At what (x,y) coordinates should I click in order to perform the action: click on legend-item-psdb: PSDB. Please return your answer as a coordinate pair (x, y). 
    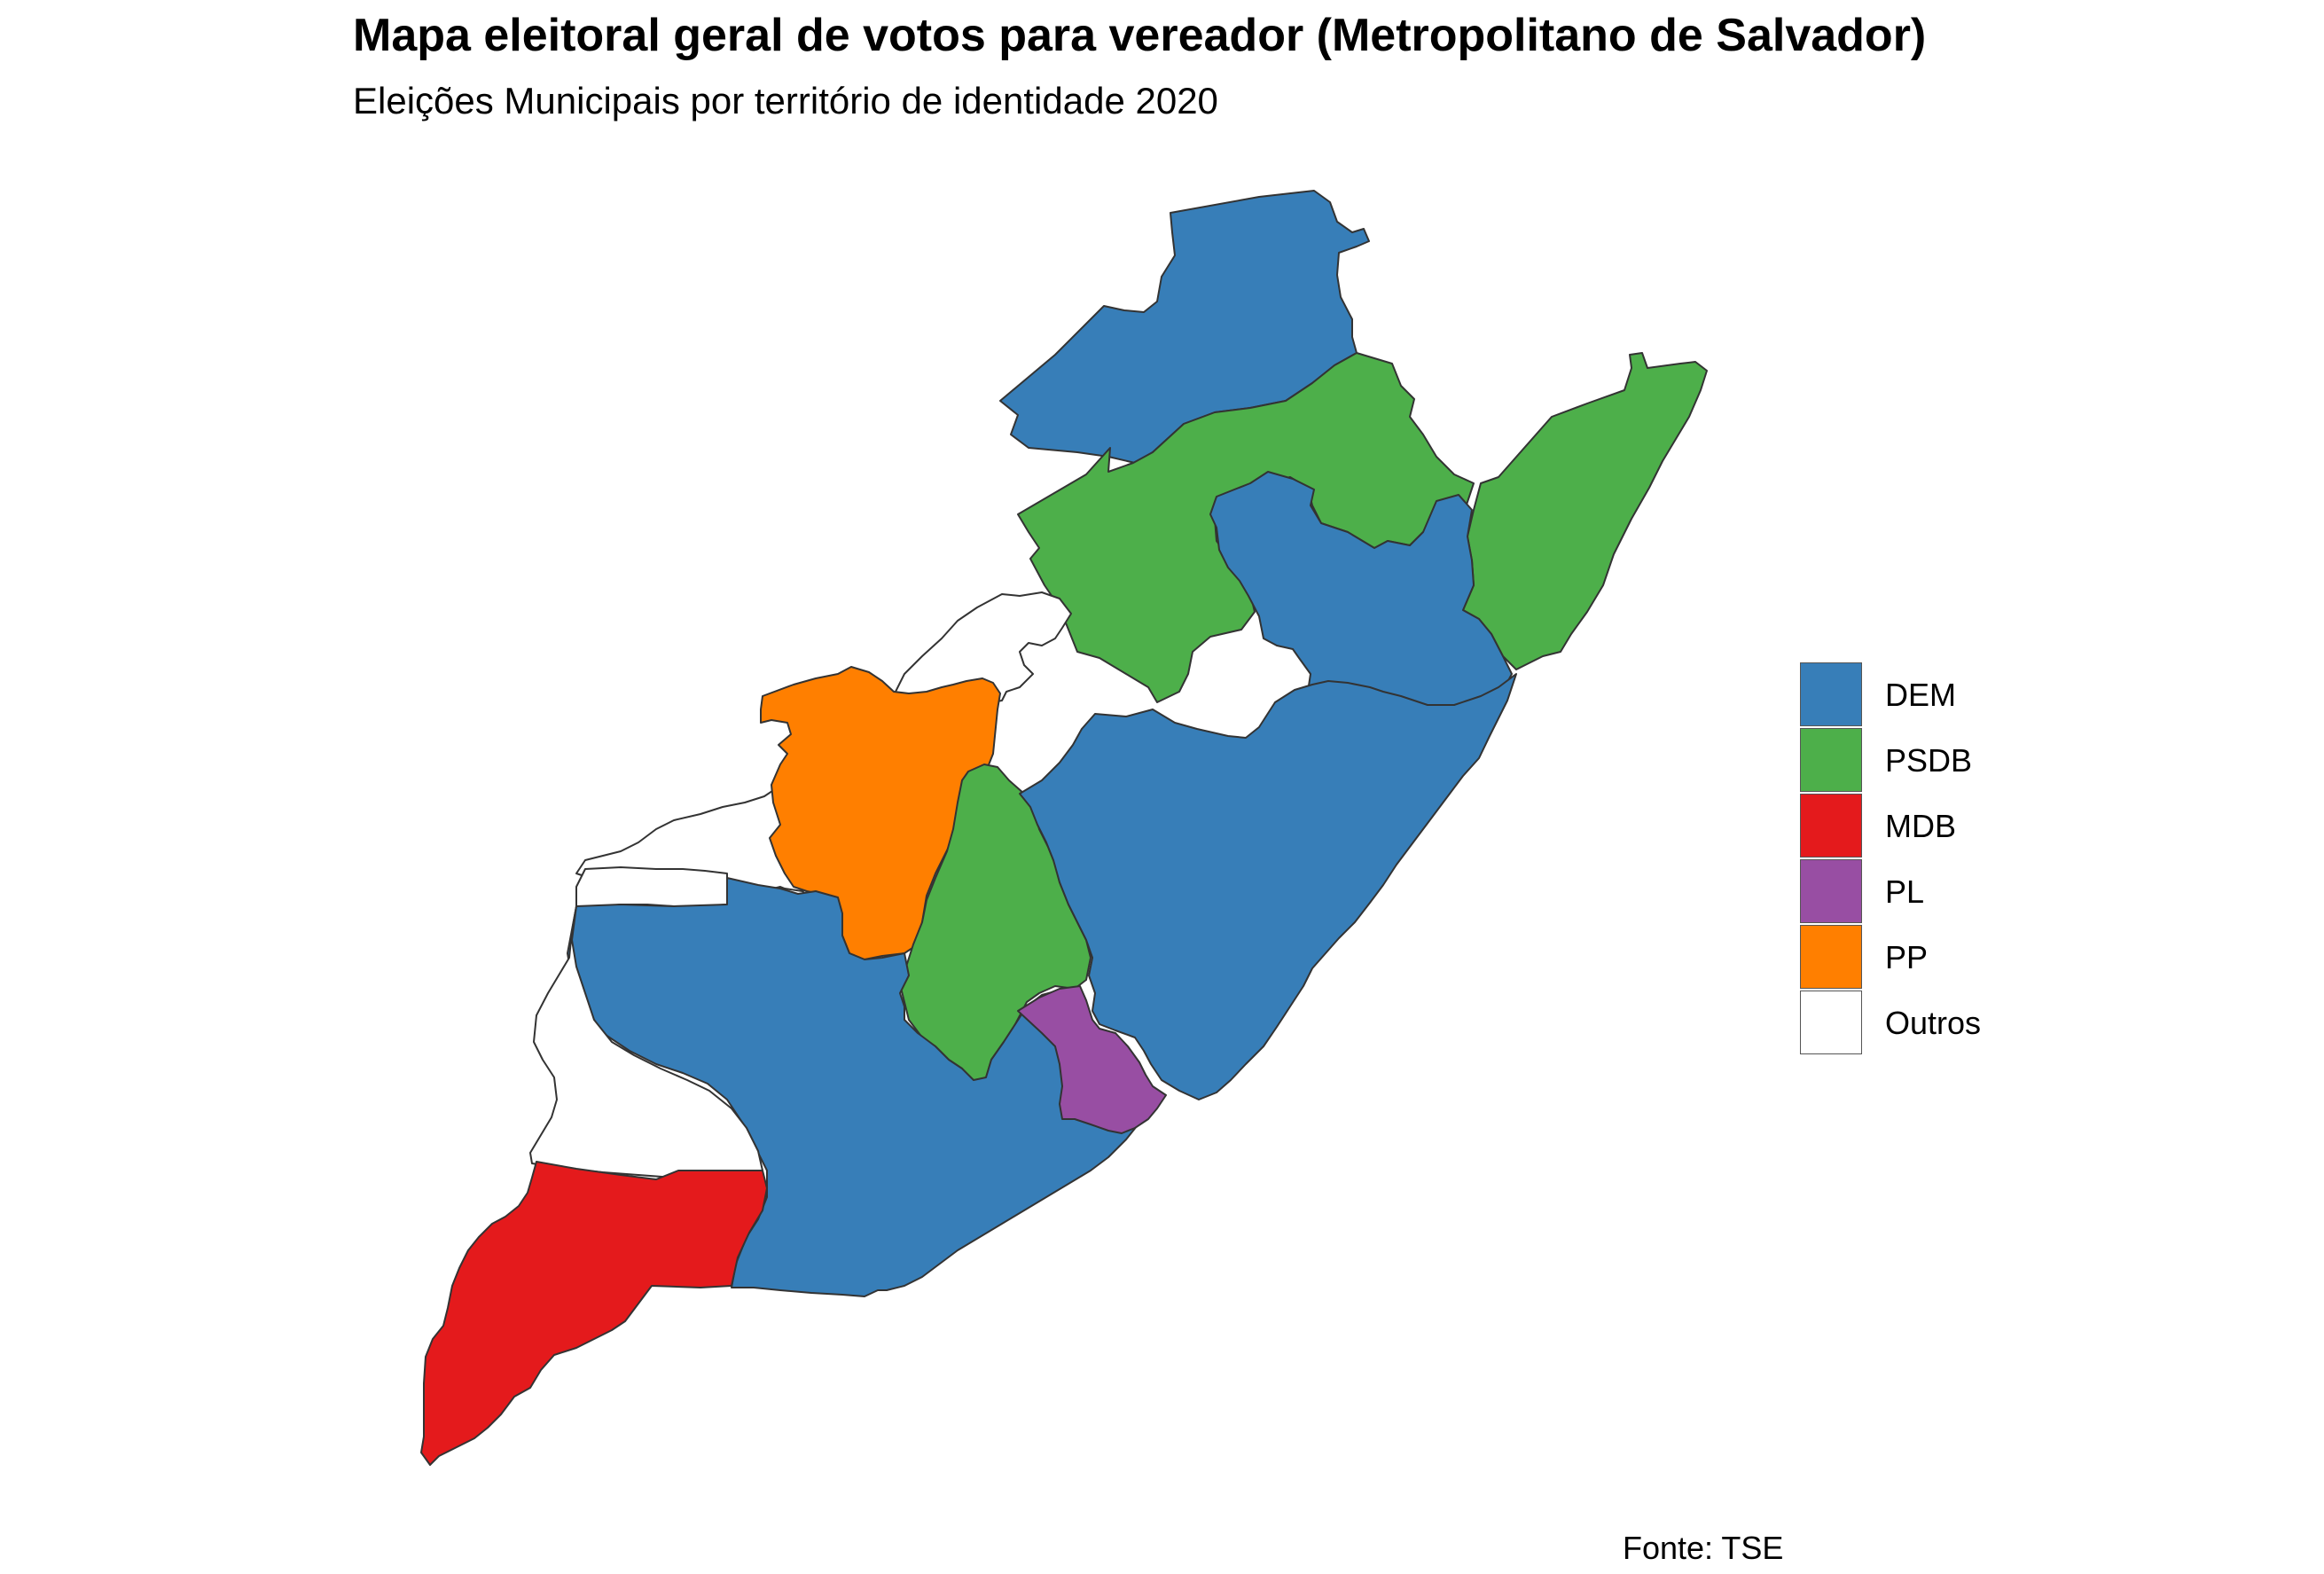
    Looking at the image, I should click on (1933, 761).